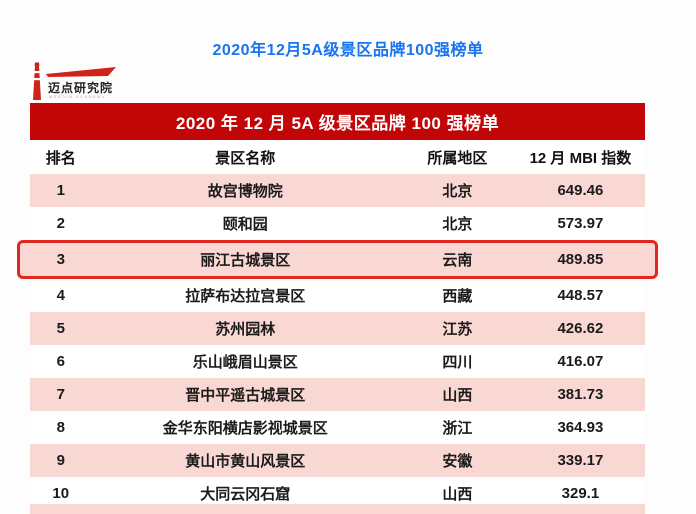 This screenshot has width=696, height=514. Describe the element at coordinates (78, 96) in the screenshot. I see `logo-subtext: MEADIN ACADEMY` at that location.